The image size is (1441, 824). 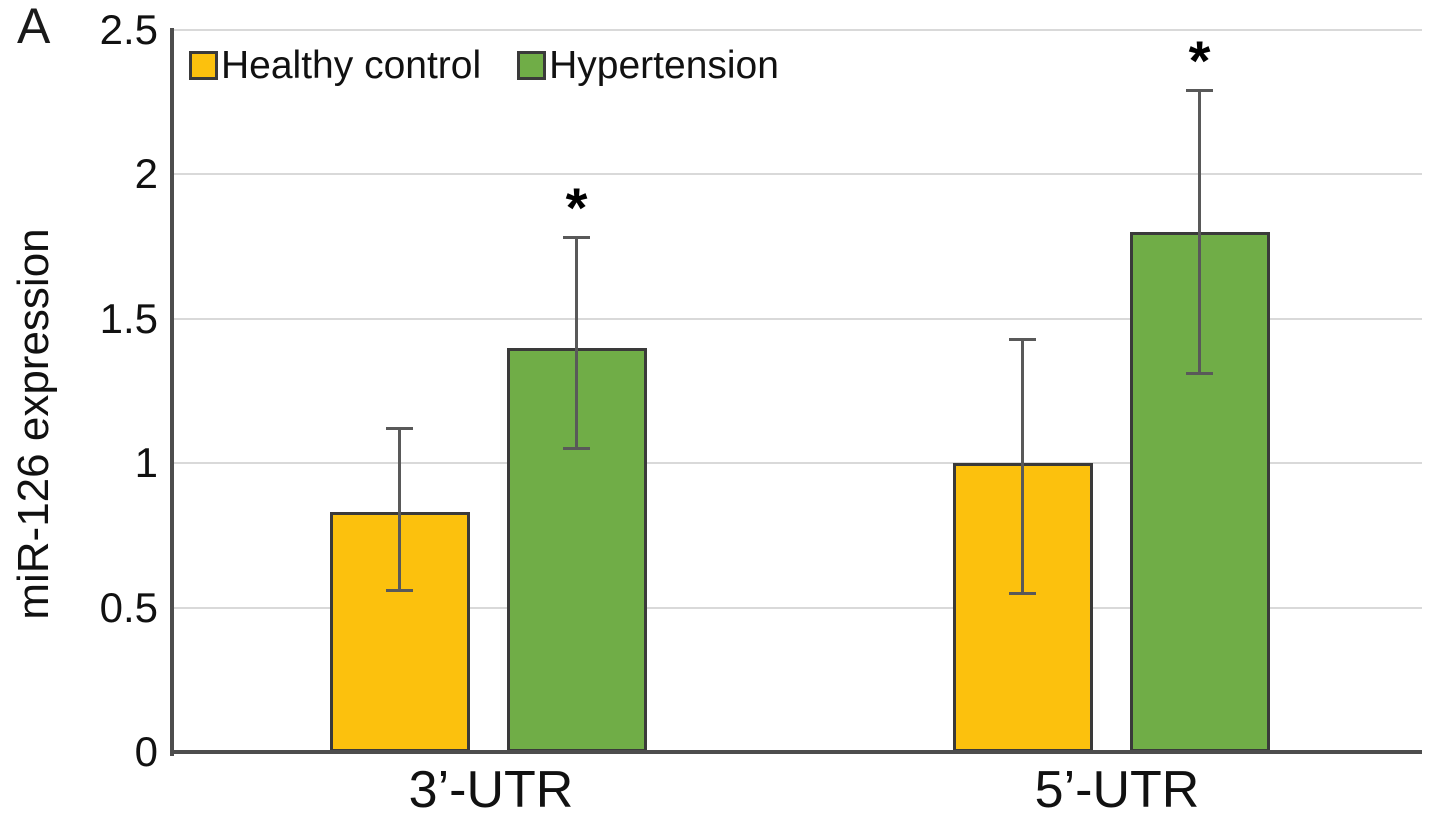 I want to click on x-axis-line, so click(x=796, y=752).